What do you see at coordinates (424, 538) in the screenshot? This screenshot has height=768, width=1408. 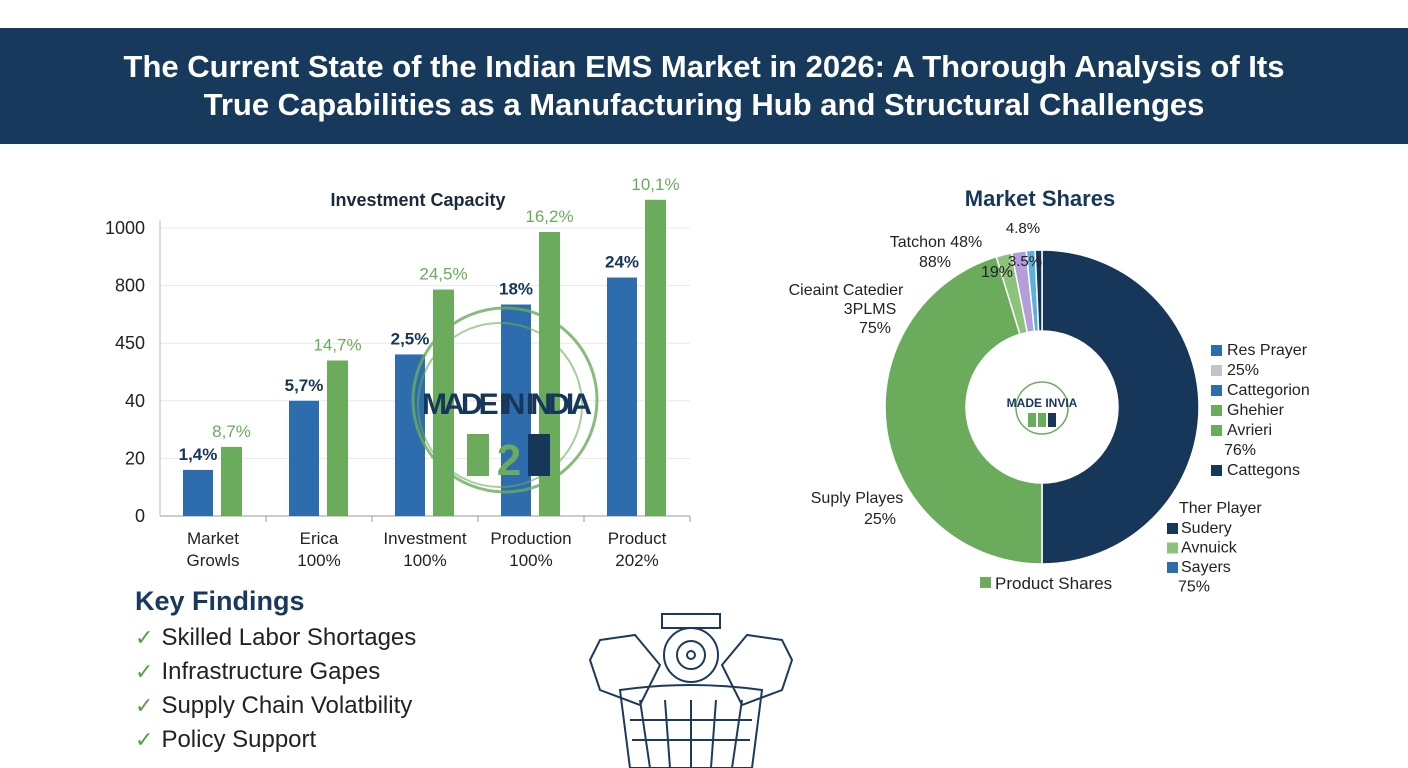 I see `x-tick-label: Investment` at bounding box center [424, 538].